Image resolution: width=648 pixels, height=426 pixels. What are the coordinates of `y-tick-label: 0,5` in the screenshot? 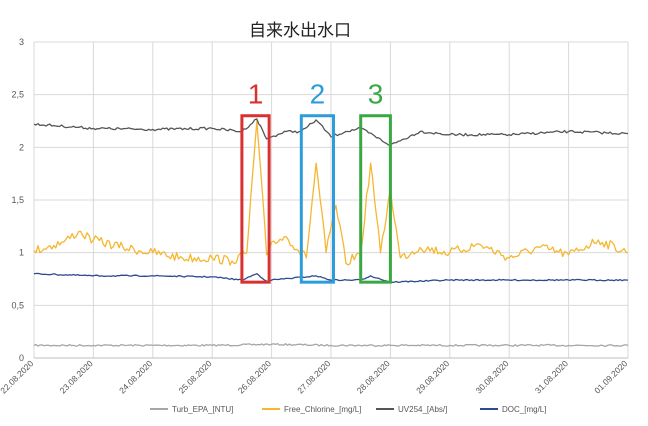 It's located at (17, 305).